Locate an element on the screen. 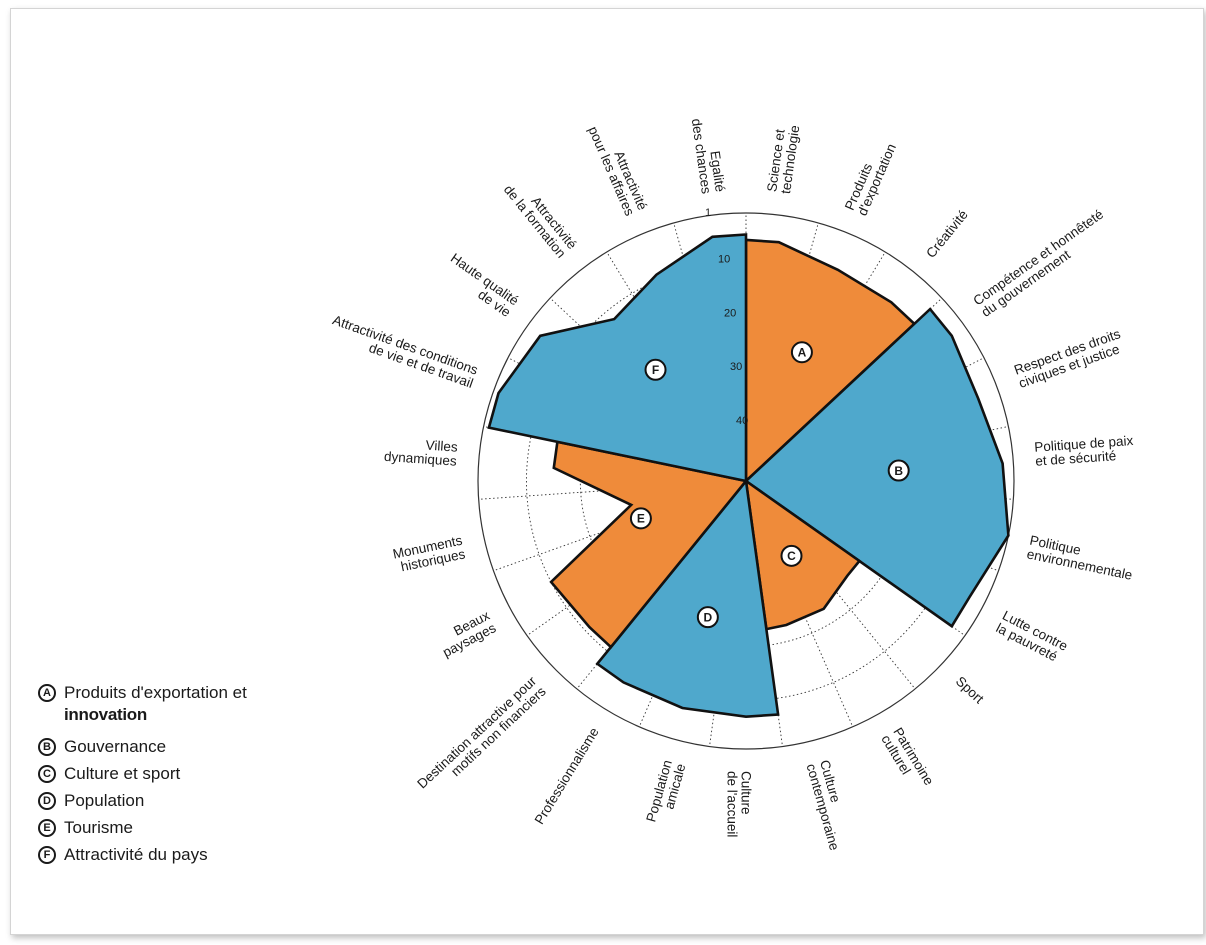  legend-text-main: Tourisme is located at coordinates (98, 827).